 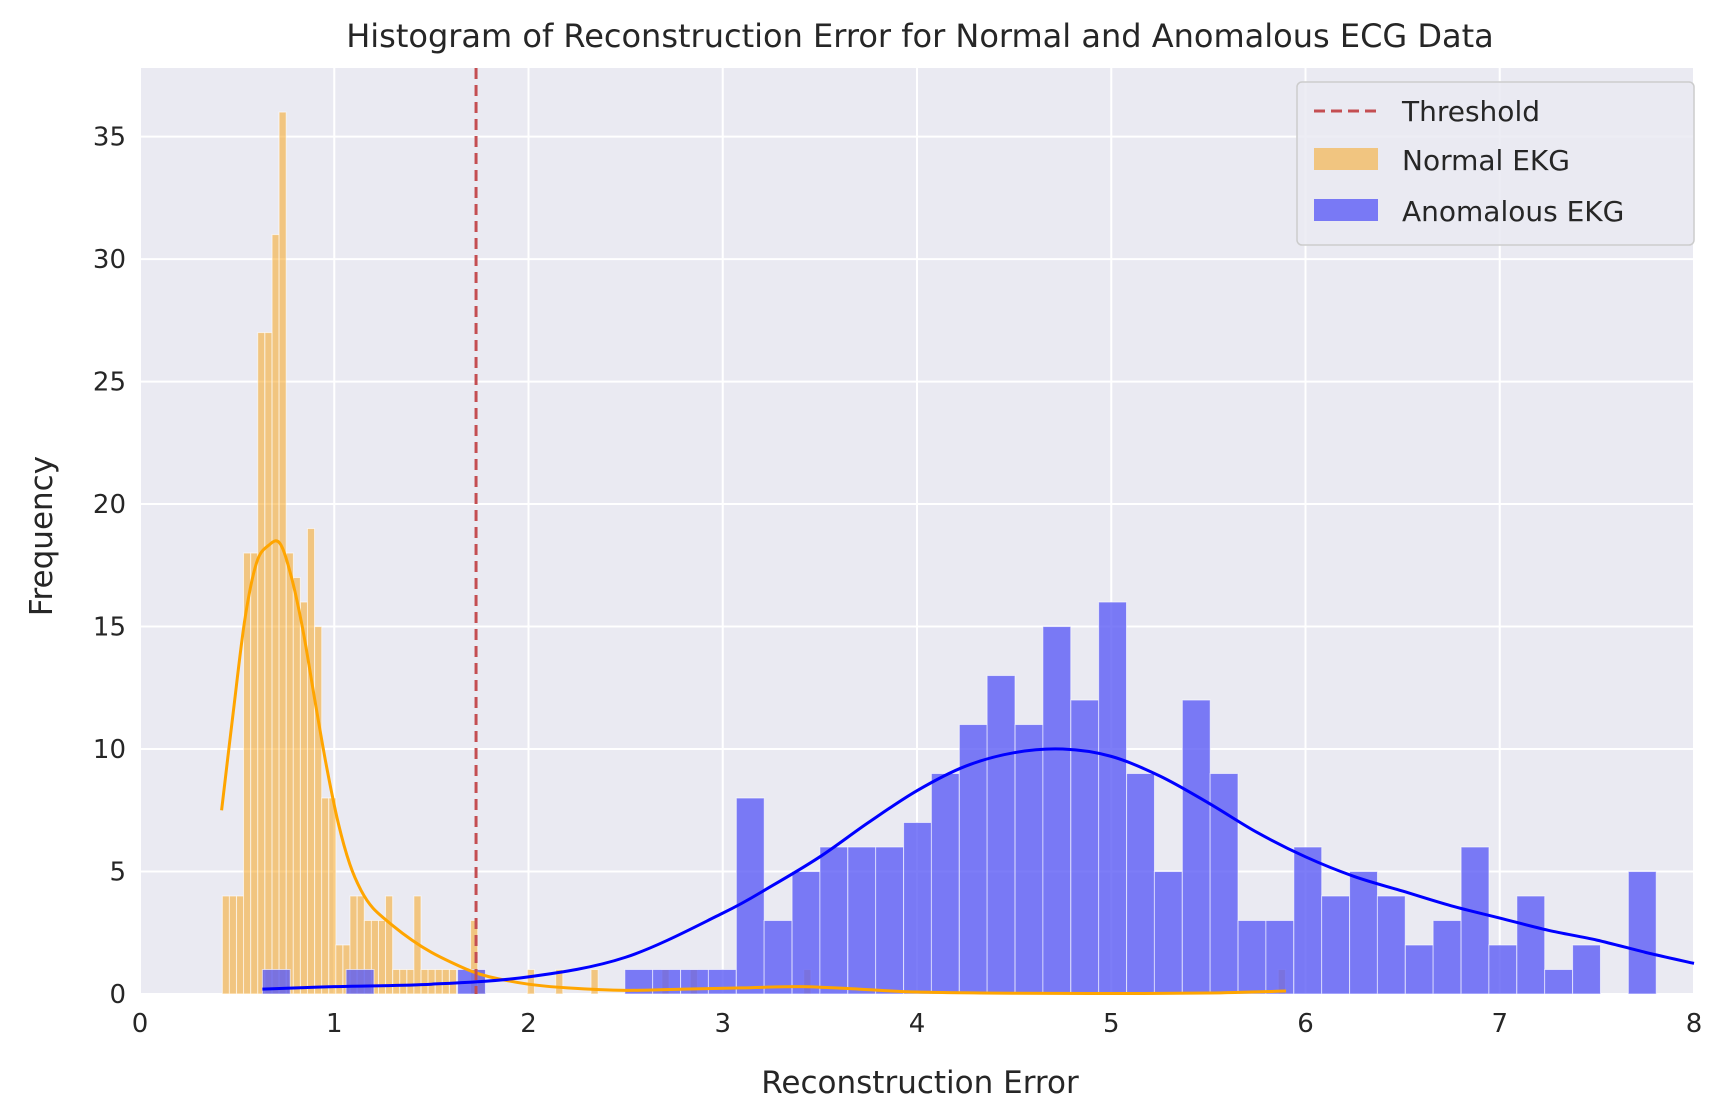 I want to click on x-axis-label: Reconstruction Error, so click(x=920, y=1083).